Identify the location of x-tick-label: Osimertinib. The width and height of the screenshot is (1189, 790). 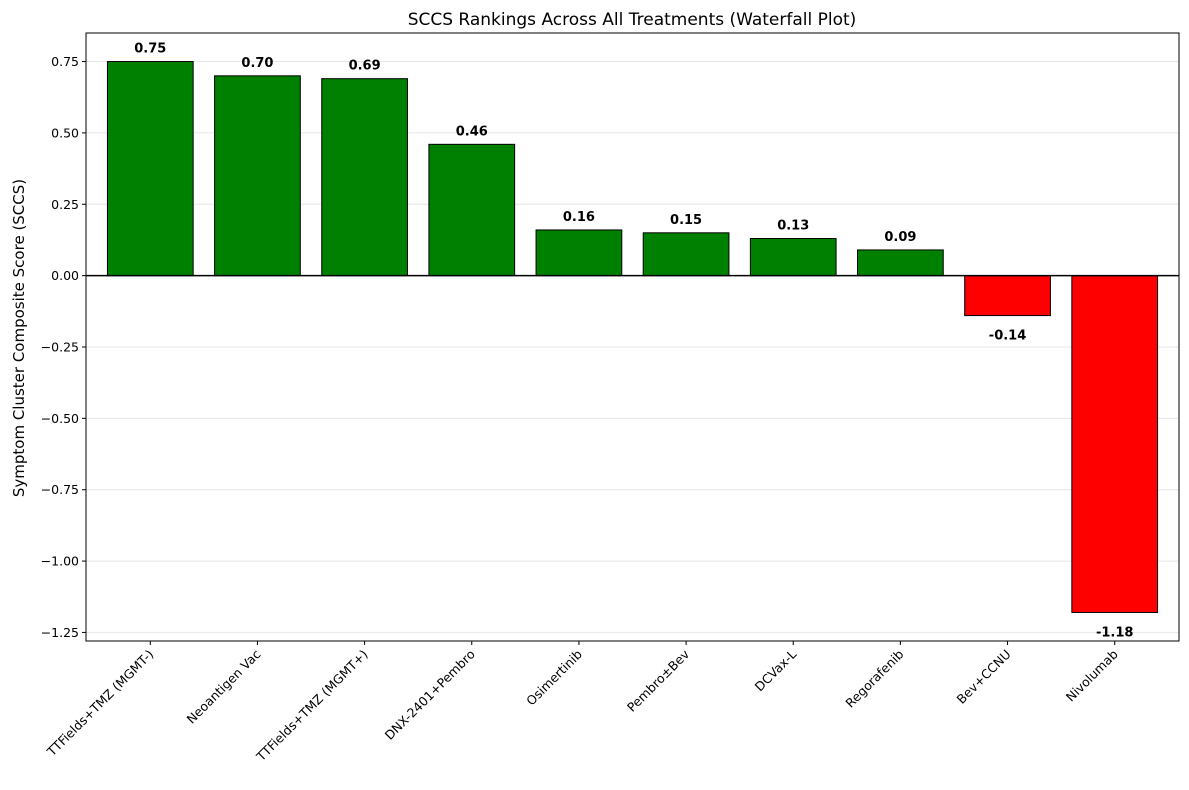
(554, 677).